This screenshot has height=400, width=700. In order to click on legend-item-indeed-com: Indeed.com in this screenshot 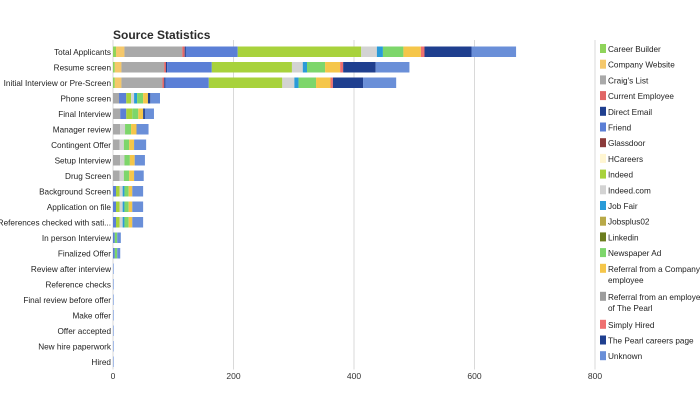, I will do `click(625, 190)`.